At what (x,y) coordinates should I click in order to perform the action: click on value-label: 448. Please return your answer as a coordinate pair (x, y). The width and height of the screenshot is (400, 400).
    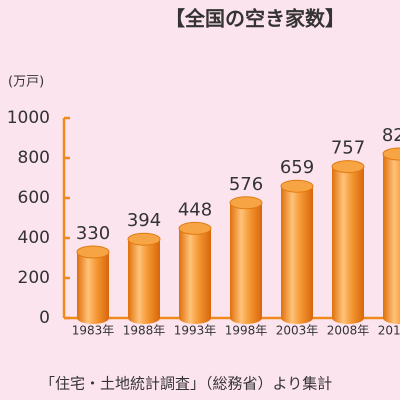
    Looking at the image, I should click on (195, 209).